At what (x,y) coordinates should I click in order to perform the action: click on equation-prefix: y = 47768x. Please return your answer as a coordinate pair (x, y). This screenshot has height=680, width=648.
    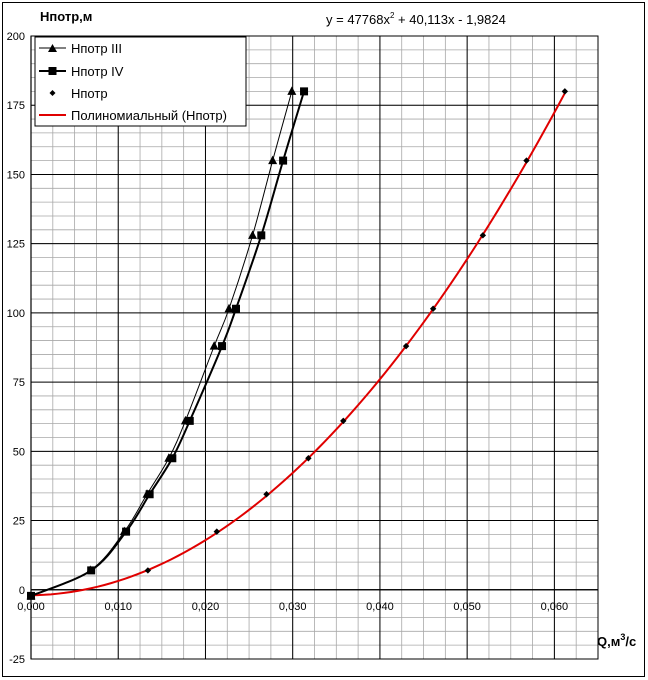
    Looking at the image, I should click on (358, 19).